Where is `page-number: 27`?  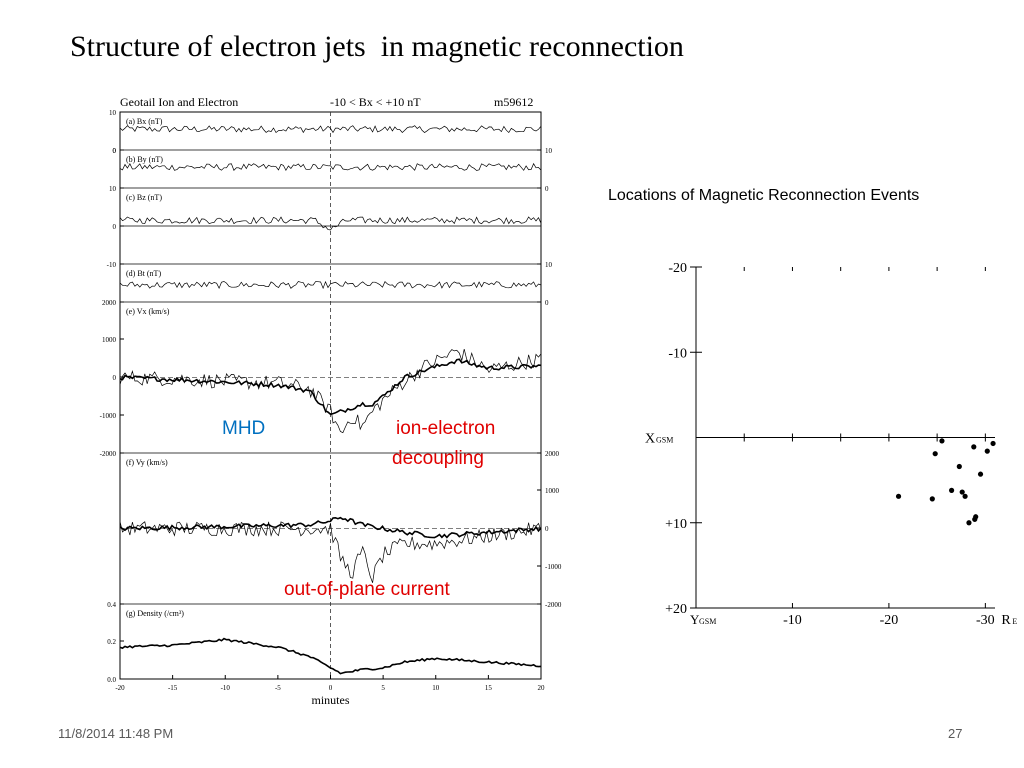
page-number: 27 is located at coordinates (955, 733).